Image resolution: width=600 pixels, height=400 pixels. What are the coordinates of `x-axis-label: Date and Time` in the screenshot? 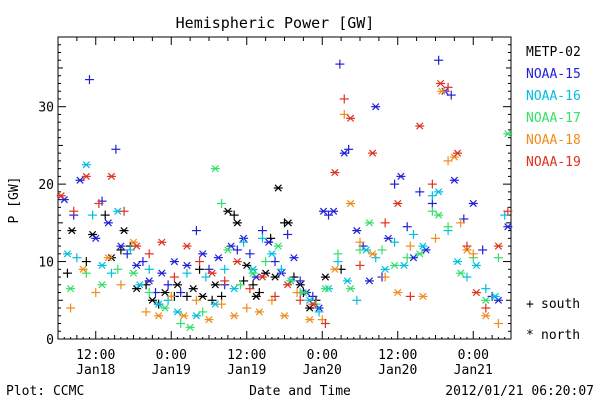 It's located at (300, 391).